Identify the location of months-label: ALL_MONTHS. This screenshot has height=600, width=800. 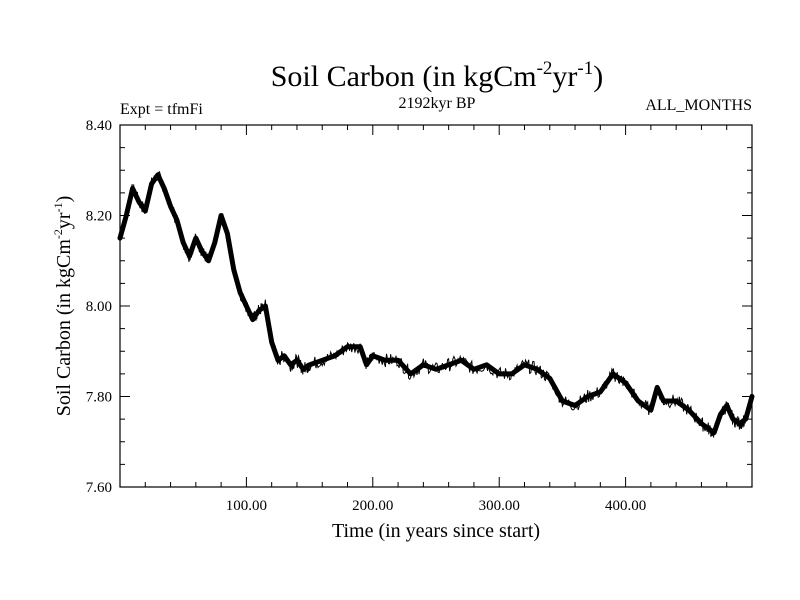
(698, 105).